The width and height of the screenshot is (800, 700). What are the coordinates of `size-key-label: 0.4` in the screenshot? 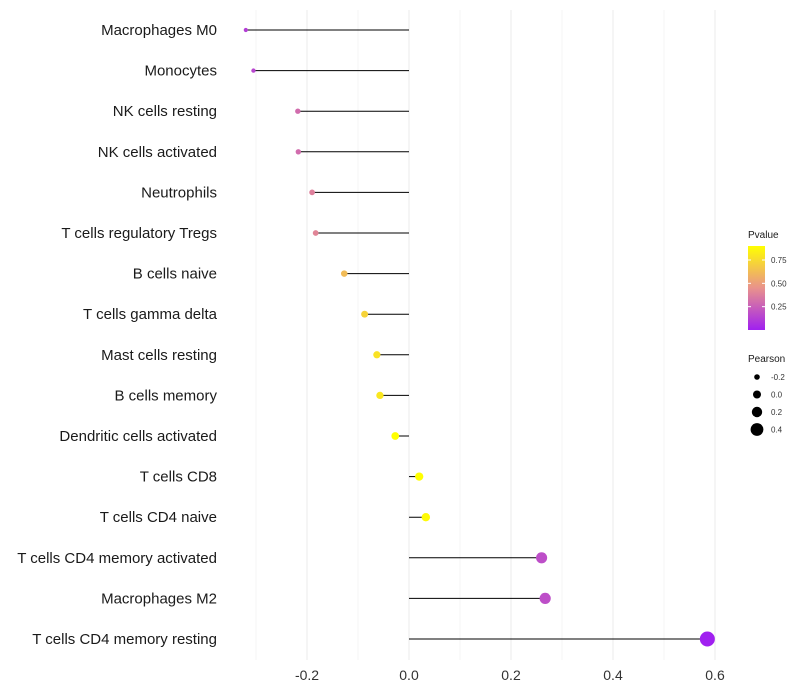 It's located at (777, 430).